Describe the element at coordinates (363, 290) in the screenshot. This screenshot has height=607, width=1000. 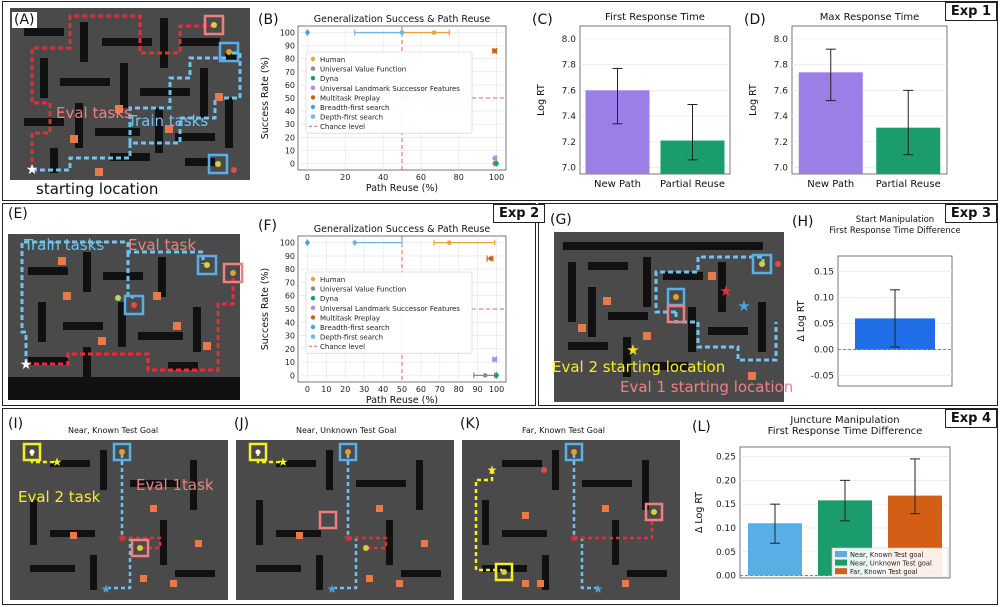
I see `legend-entry: Universal Value Function` at that location.